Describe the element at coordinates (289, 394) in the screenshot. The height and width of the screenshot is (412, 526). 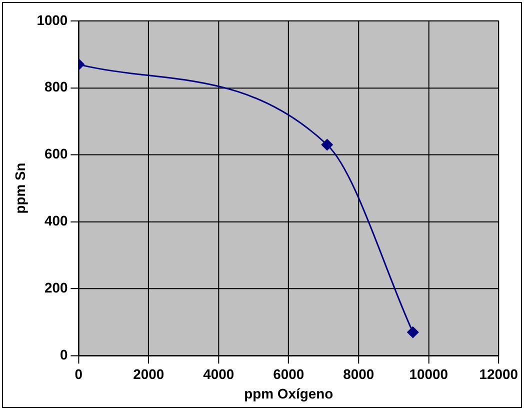
I see `x-axis-title: ppm Oxígeno` at that location.